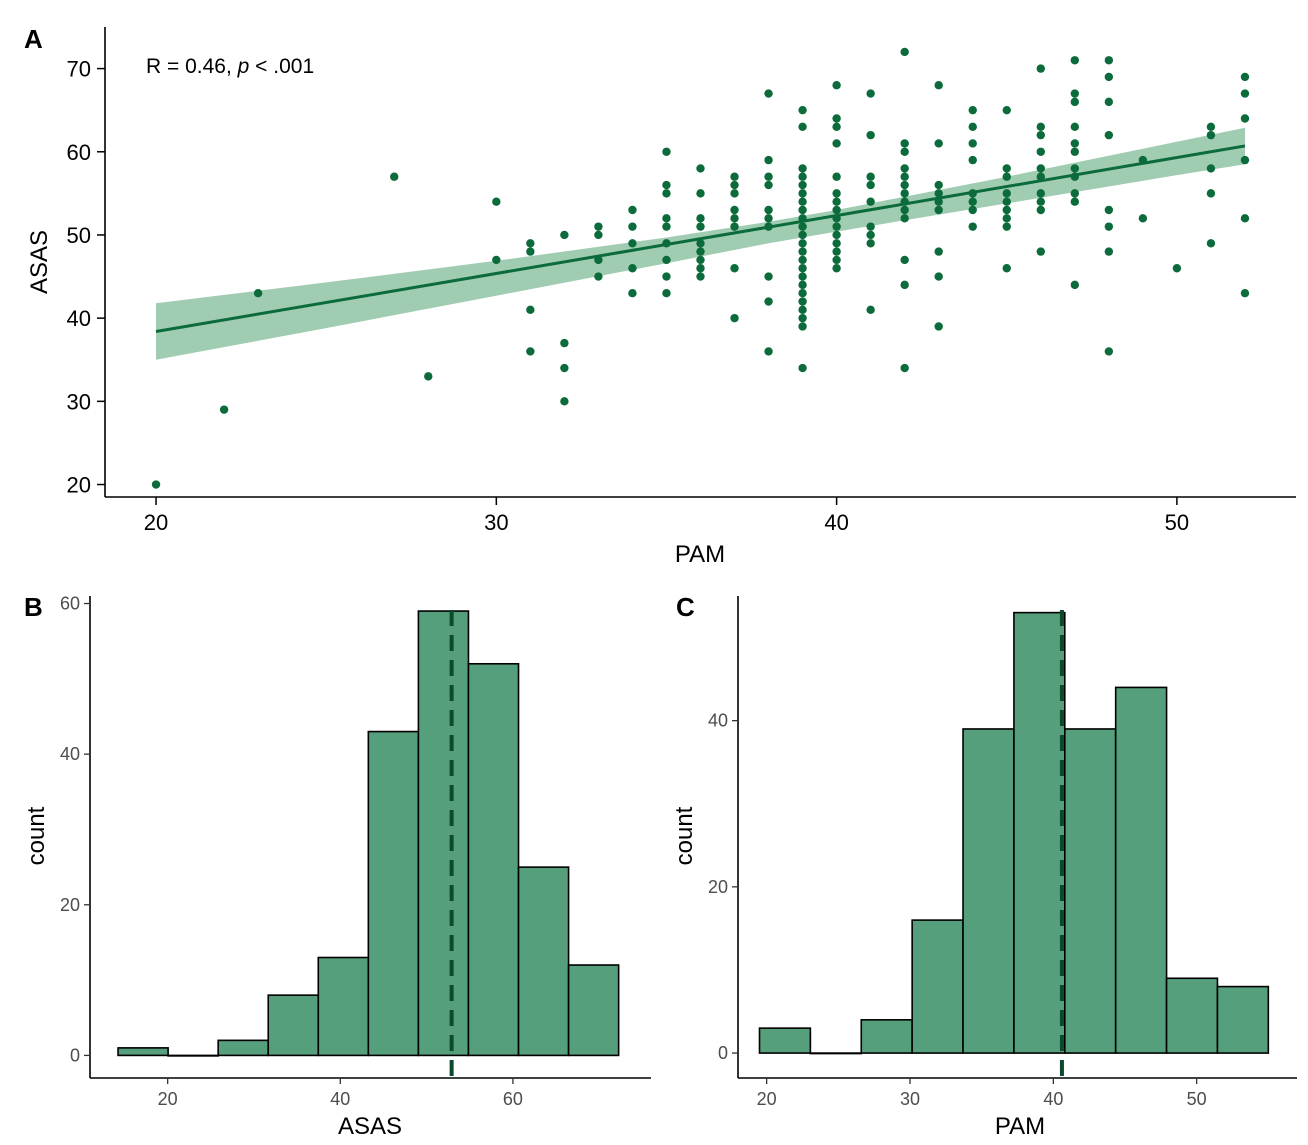  Describe the element at coordinates (70, 604) in the screenshot. I see `y-tick-label-60: 60` at that location.